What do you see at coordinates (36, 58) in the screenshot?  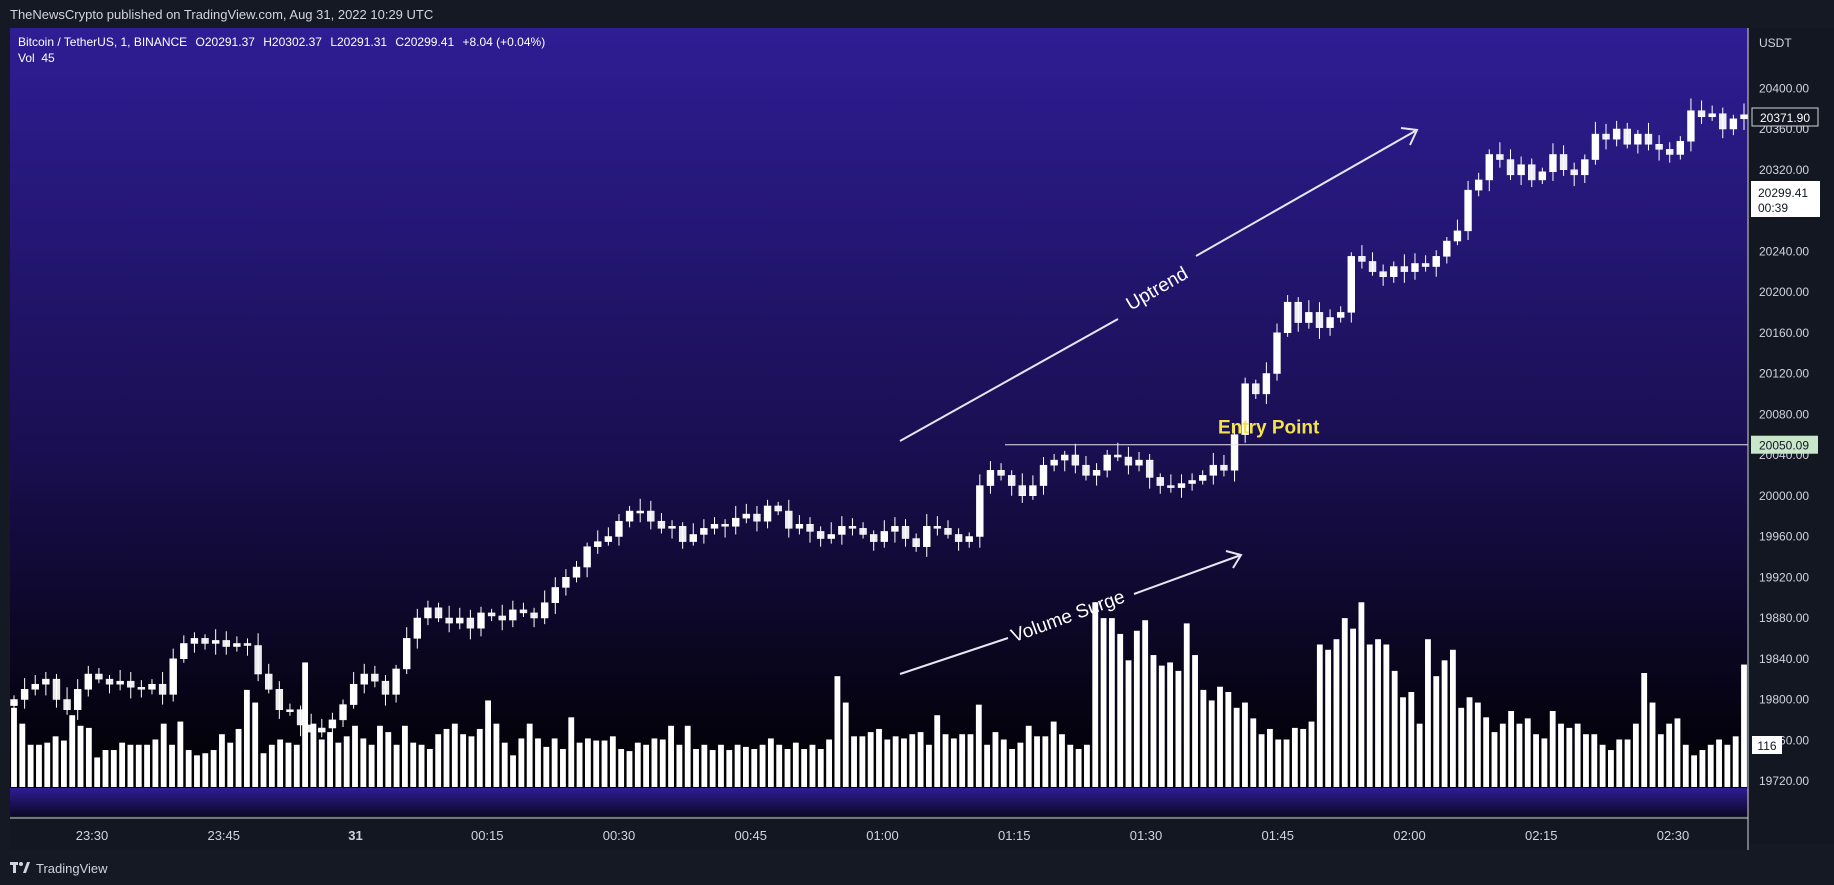 I see `volume-legend: Vol 45` at bounding box center [36, 58].